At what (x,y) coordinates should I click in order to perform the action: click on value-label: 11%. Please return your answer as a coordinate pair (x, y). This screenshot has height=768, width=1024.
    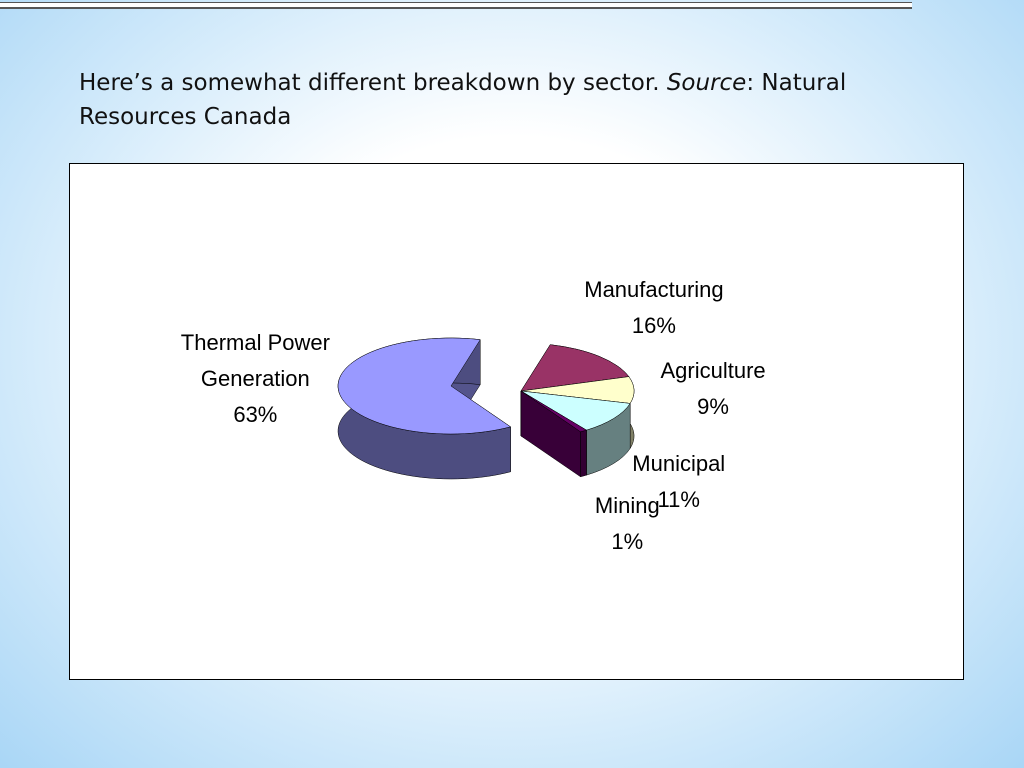
    Looking at the image, I should click on (678, 500).